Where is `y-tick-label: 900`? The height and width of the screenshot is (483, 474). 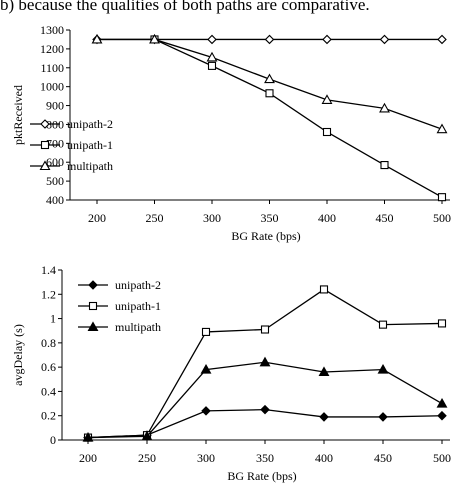
y-tick-label: 900 is located at coordinates (55, 106).